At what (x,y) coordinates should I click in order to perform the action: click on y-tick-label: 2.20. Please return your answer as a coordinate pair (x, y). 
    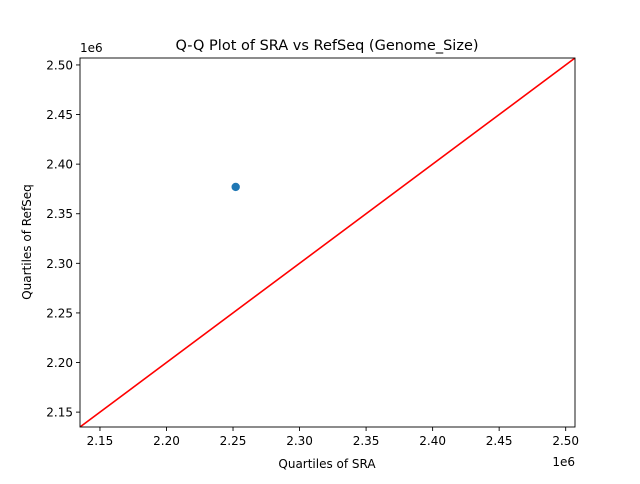
    Looking at the image, I should click on (59, 363).